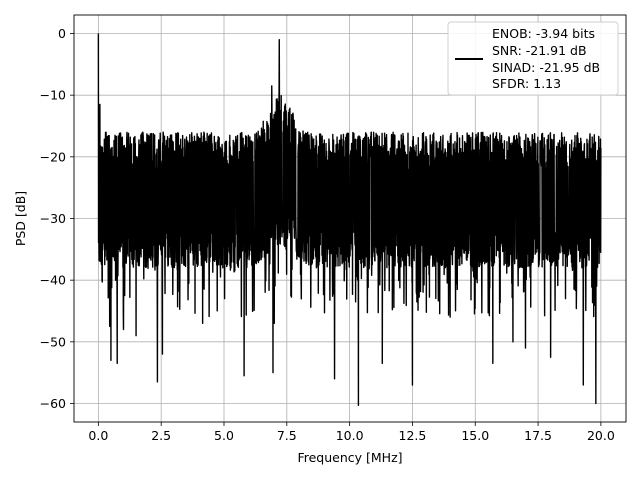 The height and width of the screenshot is (480, 640). What do you see at coordinates (413, 435) in the screenshot?
I see `x-tick-label: 12.5` at bounding box center [413, 435].